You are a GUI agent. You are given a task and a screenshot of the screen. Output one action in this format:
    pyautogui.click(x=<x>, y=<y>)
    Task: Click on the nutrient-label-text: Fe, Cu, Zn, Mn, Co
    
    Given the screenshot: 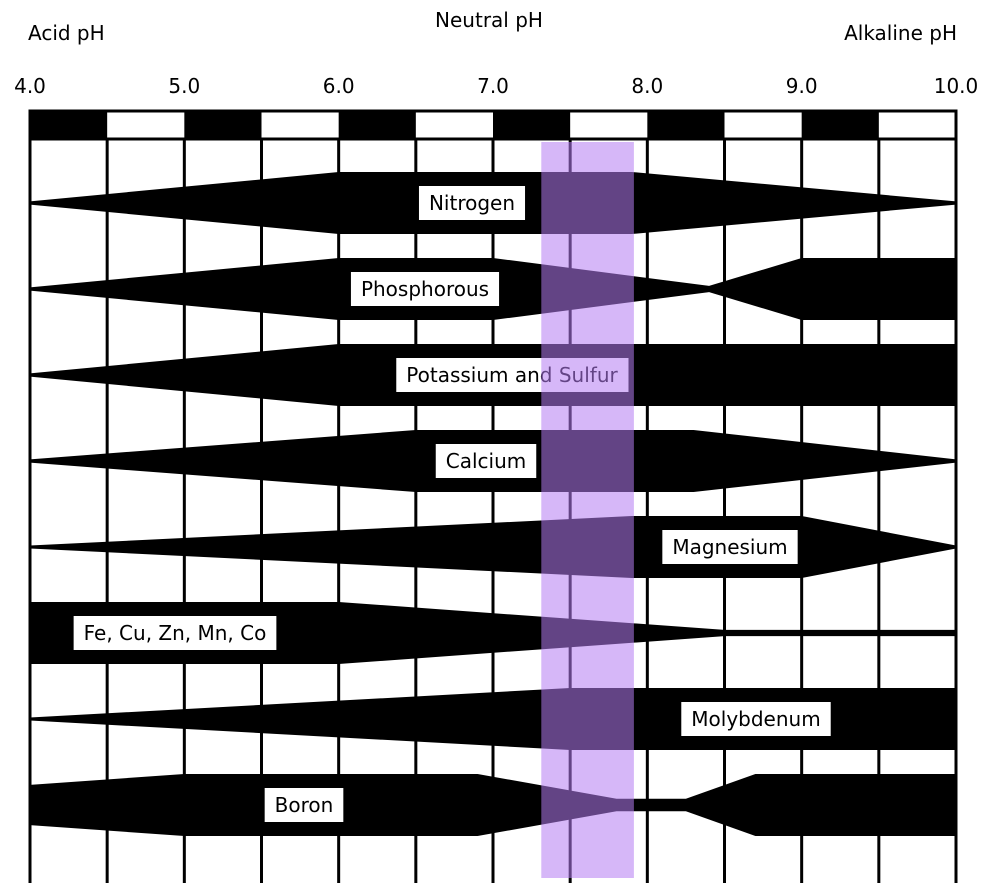 What is the action you would take?
    pyautogui.click(x=175, y=633)
    